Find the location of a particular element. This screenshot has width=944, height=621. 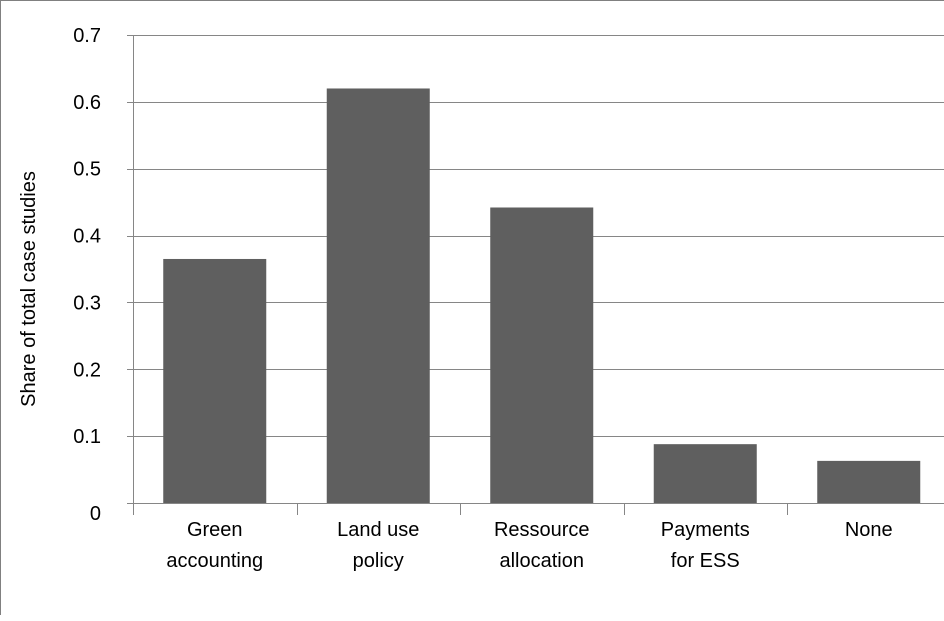

category-label: policy is located at coordinates (378, 561).